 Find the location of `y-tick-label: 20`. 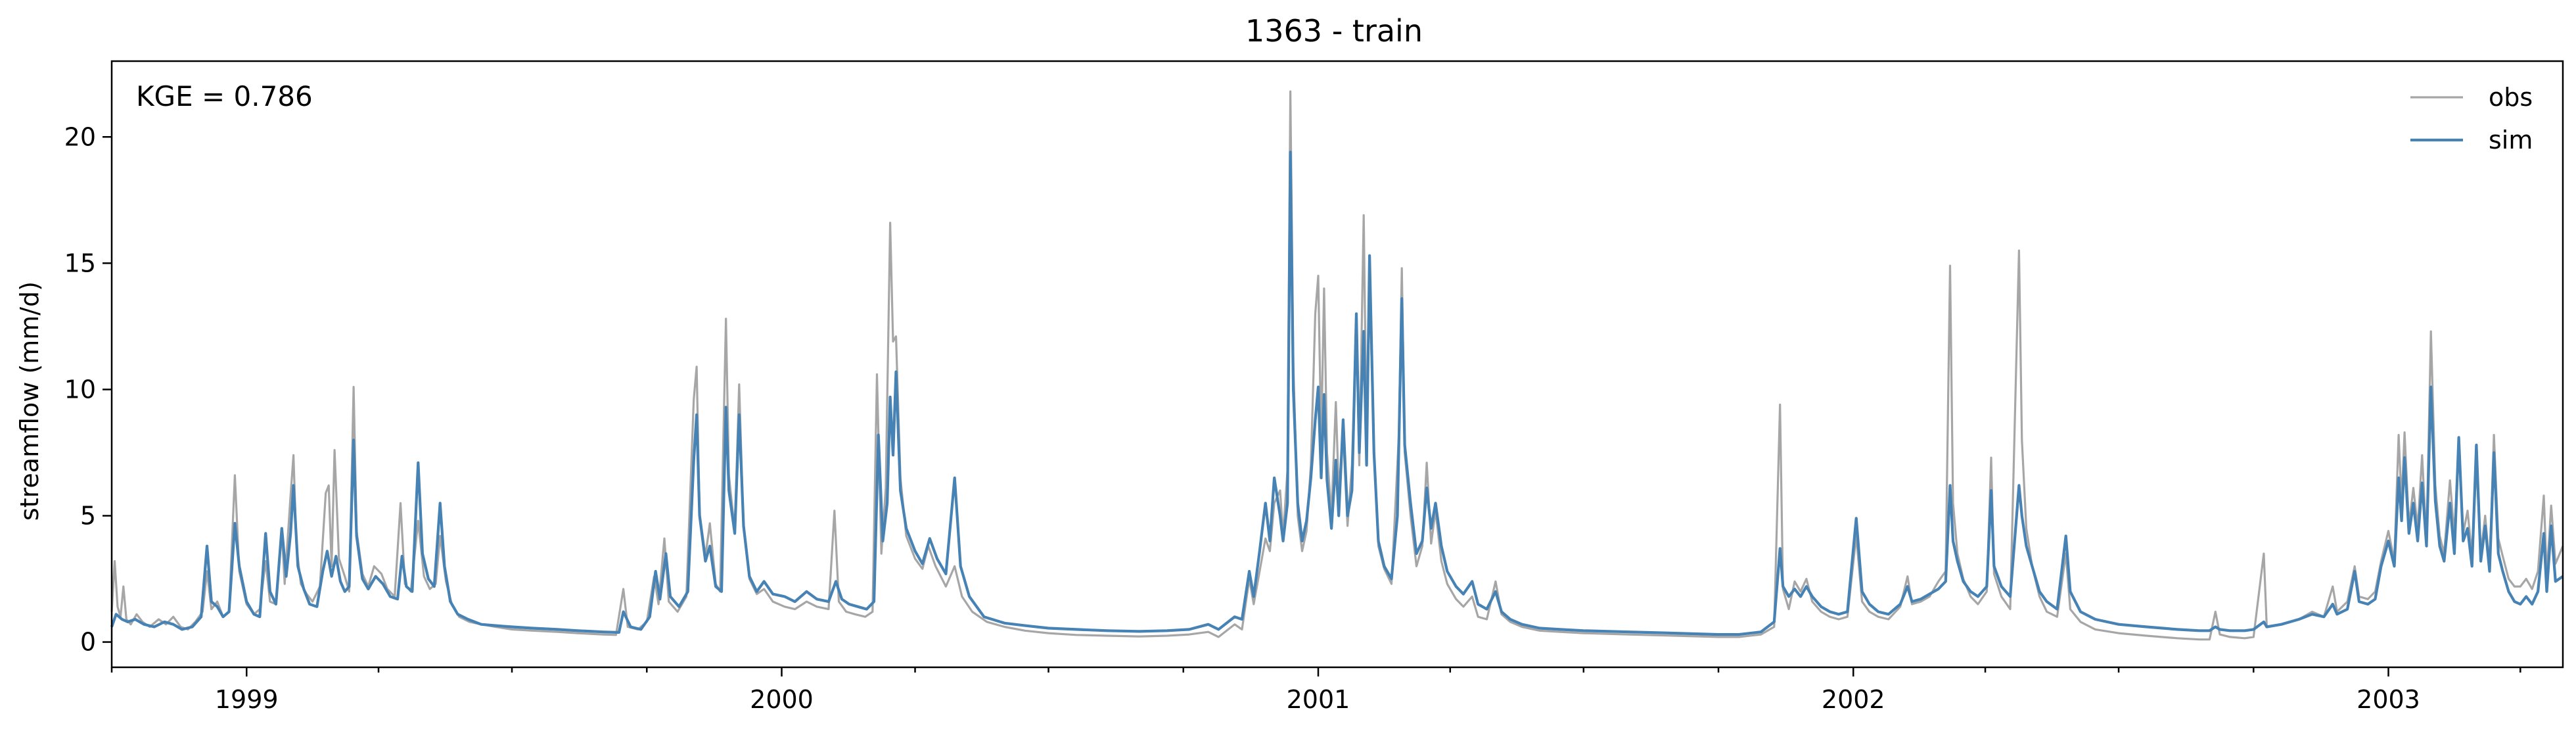

y-tick-label: 20 is located at coordinates (80, 136).